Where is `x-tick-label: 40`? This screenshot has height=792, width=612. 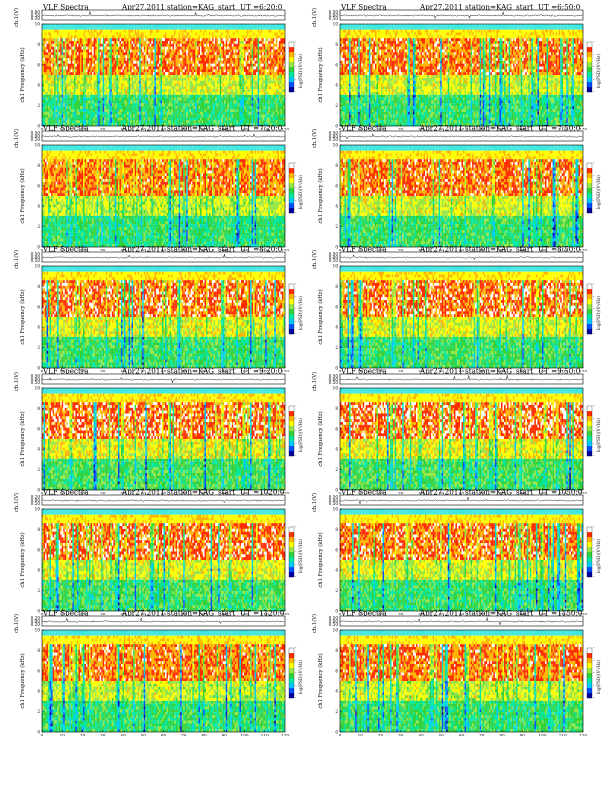
x-tick-label: 40 is located at coordinates (123, 735).